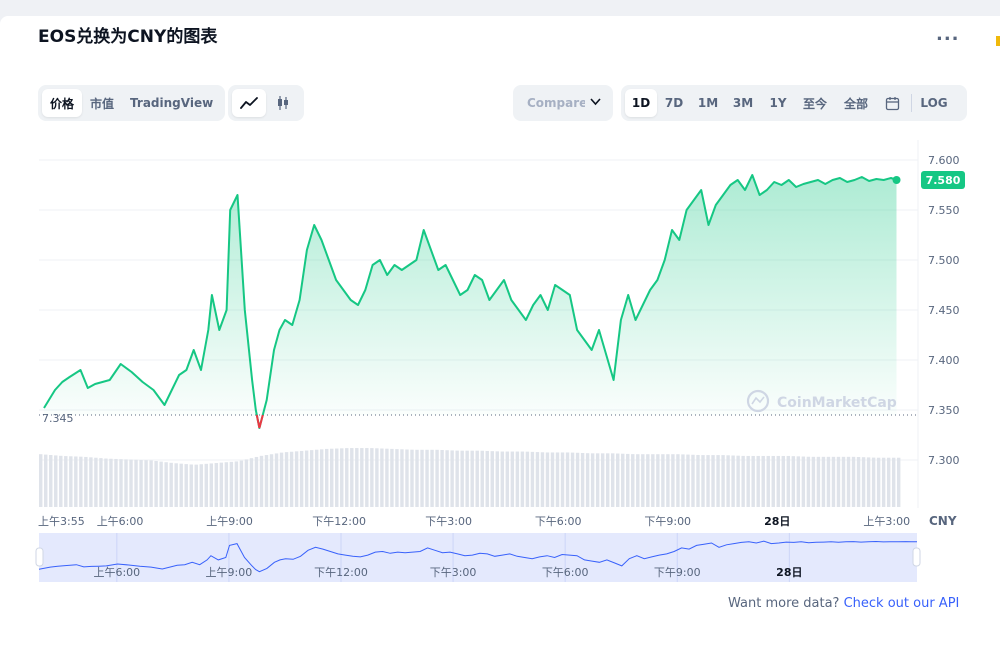  What do you see at coordinates (944, 410) in the screenshot?
I see `y-tick-label: 7.350` at bounding box center [944, 410].